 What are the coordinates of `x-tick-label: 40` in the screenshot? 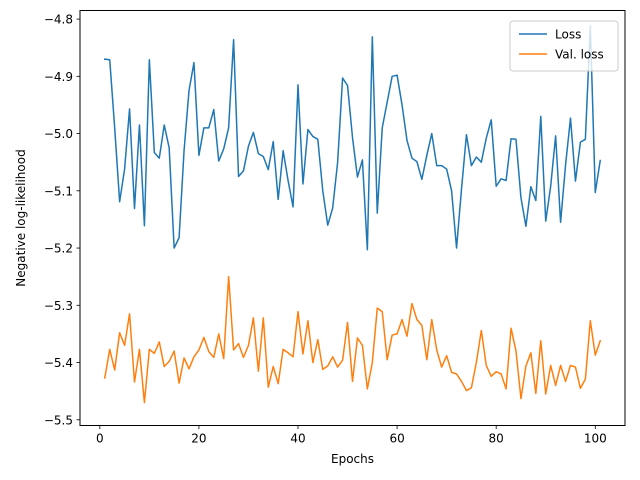 It's located at (297, 439).